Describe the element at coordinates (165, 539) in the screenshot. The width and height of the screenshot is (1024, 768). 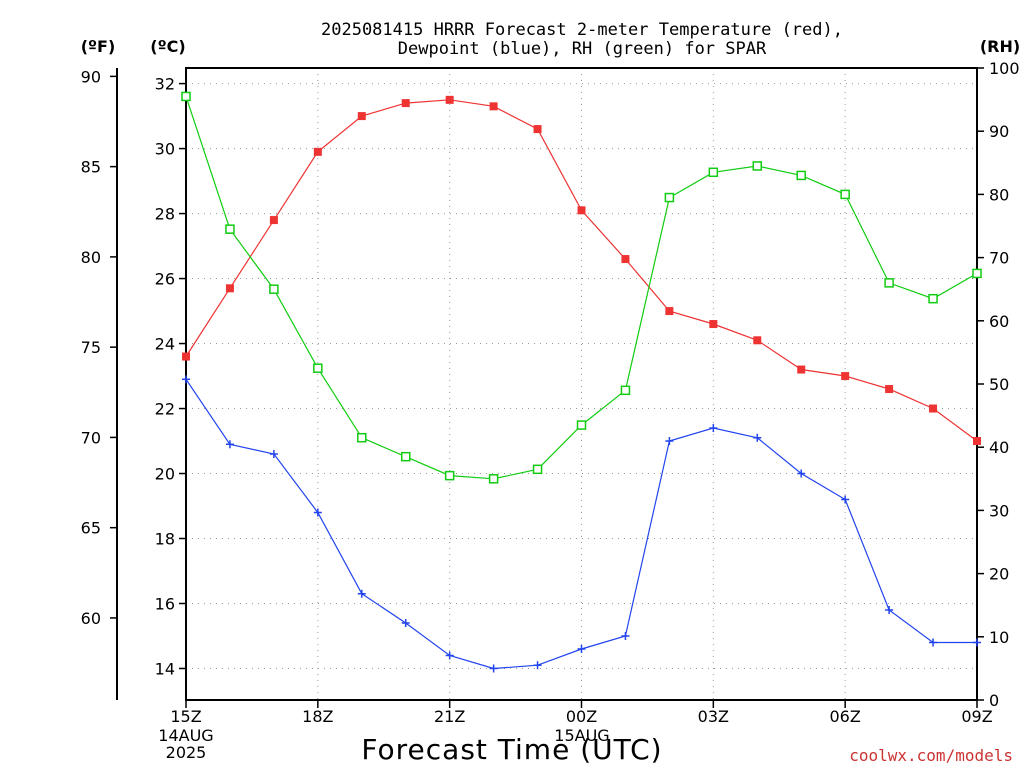
I see `celsius-tick-label: 18` at that location.